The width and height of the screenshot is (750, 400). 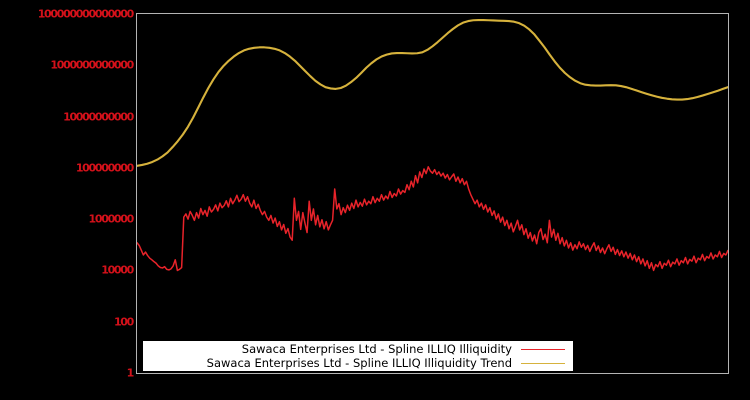 What do you see at coordinates (111, 219) in the screenshot?
I see `y-axis-tick-1000000: 1000000` at bounding box center [111, 219].